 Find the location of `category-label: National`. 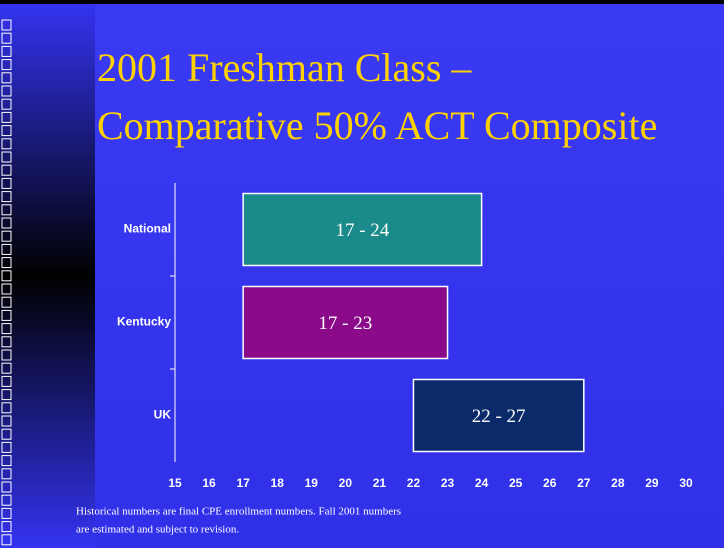

category-label: National is located at coordinates (147, 229).